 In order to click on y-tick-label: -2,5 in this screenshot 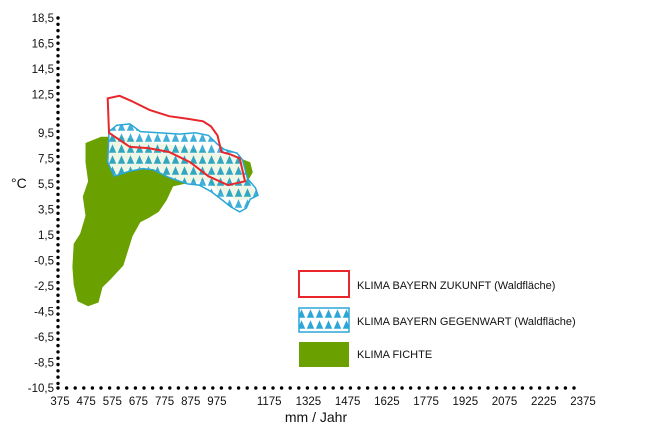, I will do `click(44, 287)`.